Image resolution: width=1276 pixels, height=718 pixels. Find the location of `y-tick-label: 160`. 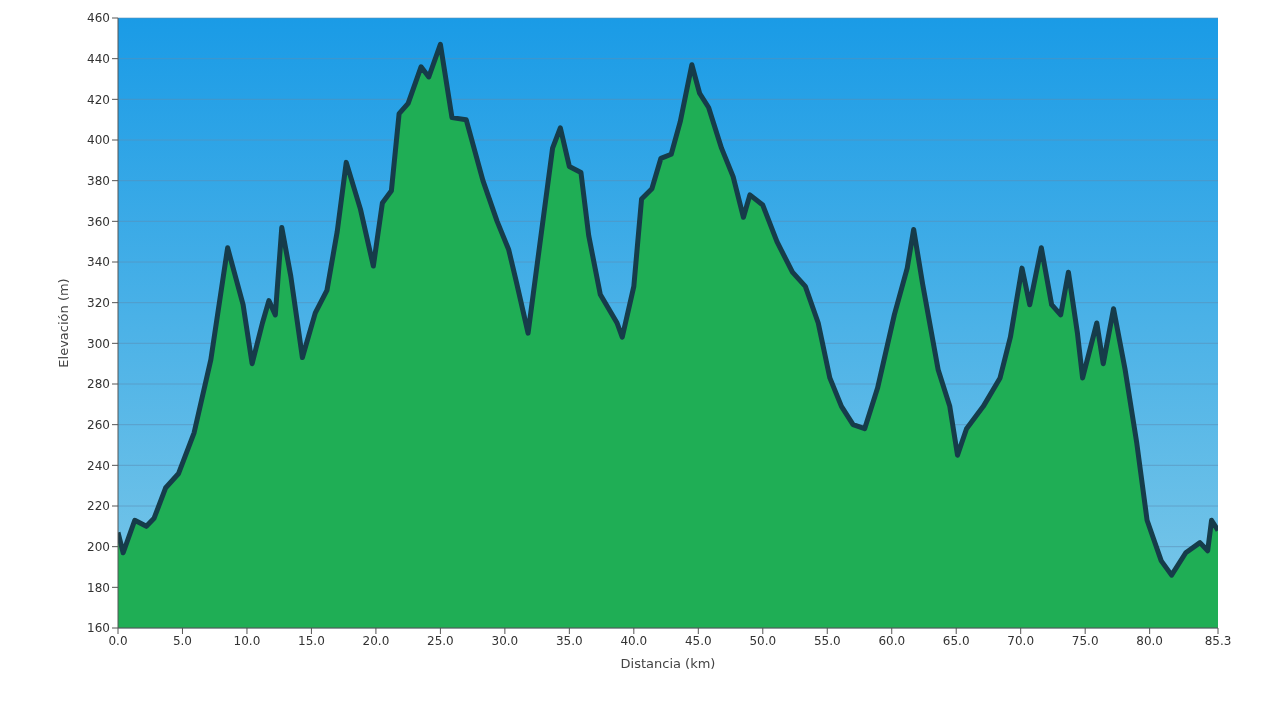

y-tick-label: 160 is located at coordinates (98, 628).